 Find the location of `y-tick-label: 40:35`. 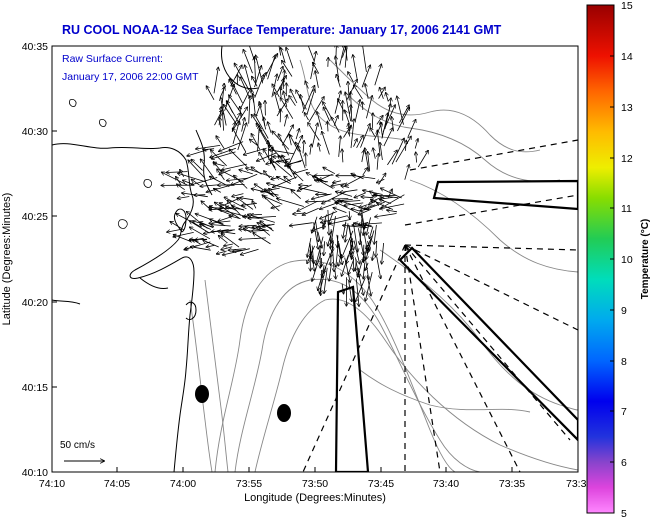

y-tick-label: 40:35 is located at coordinates (35, 47).